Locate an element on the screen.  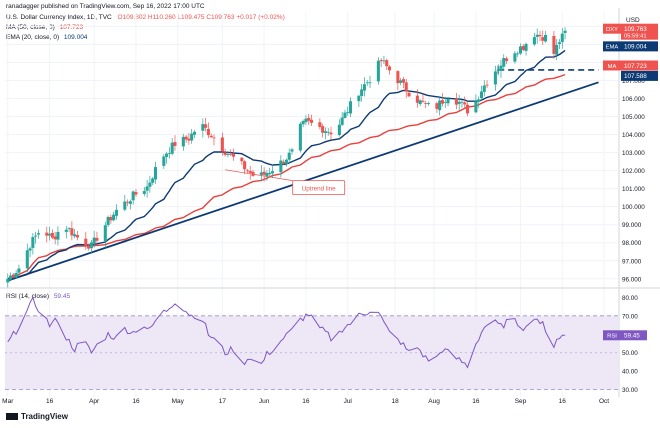
series-title: U.S. Dollar Currency Index, 1D, TVC is located at coordinates (59, 17).